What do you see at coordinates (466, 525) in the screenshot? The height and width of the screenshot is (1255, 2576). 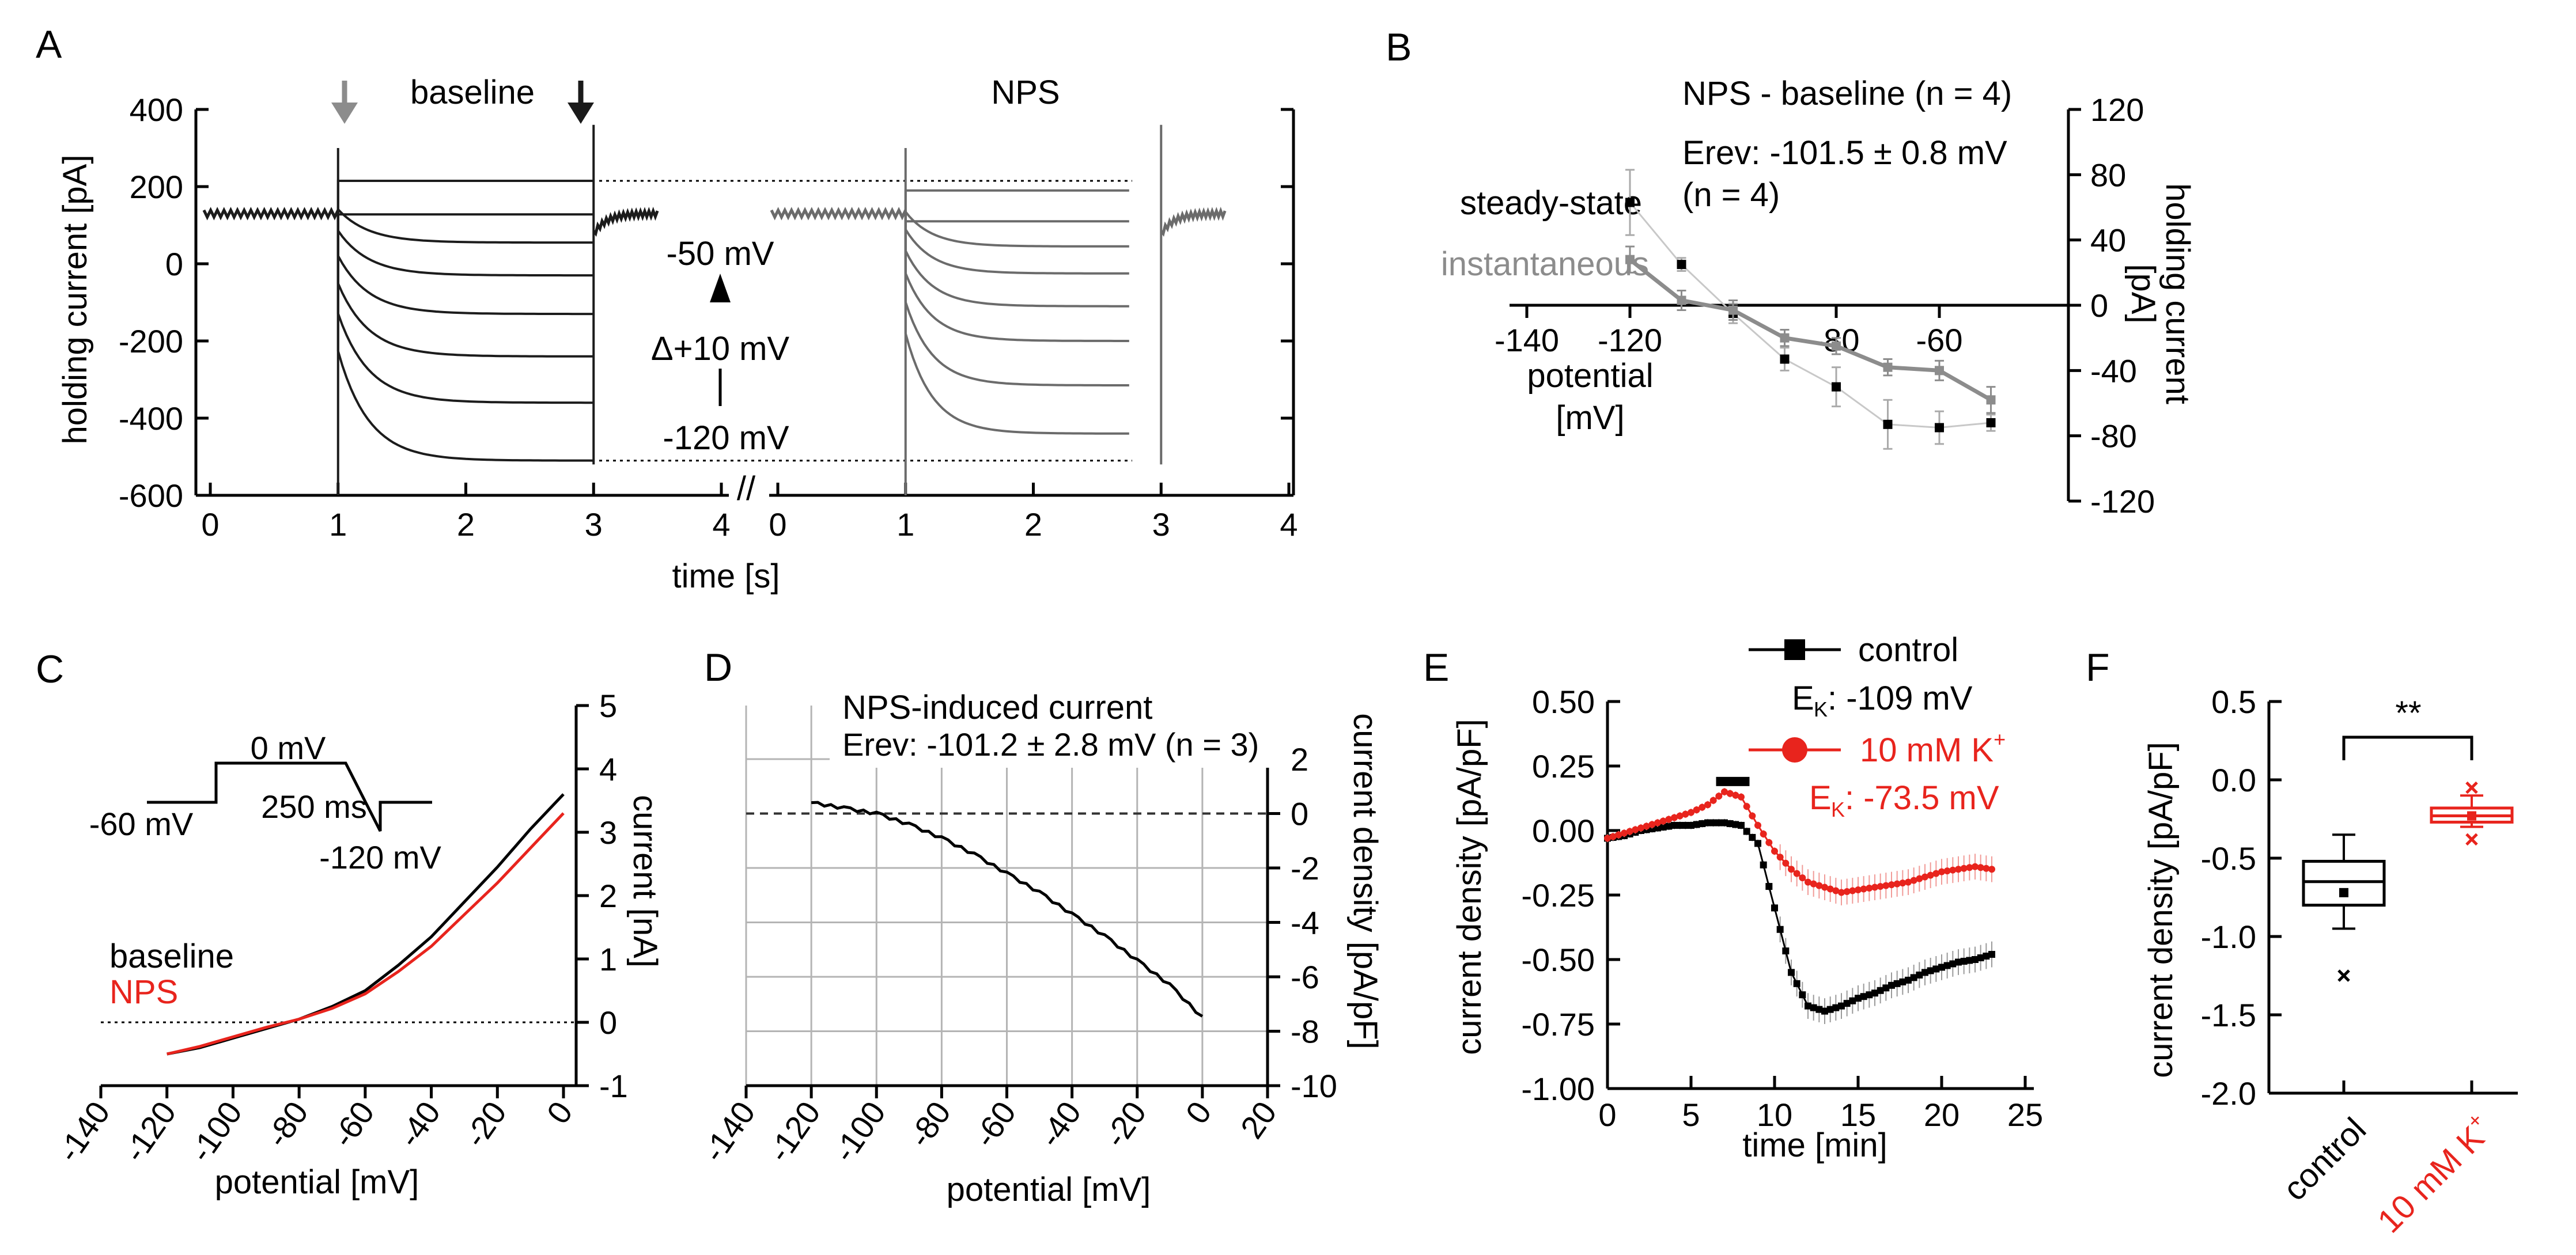 I see `panel-a-x-tick-label: 2` at bounding box center [466, 525].